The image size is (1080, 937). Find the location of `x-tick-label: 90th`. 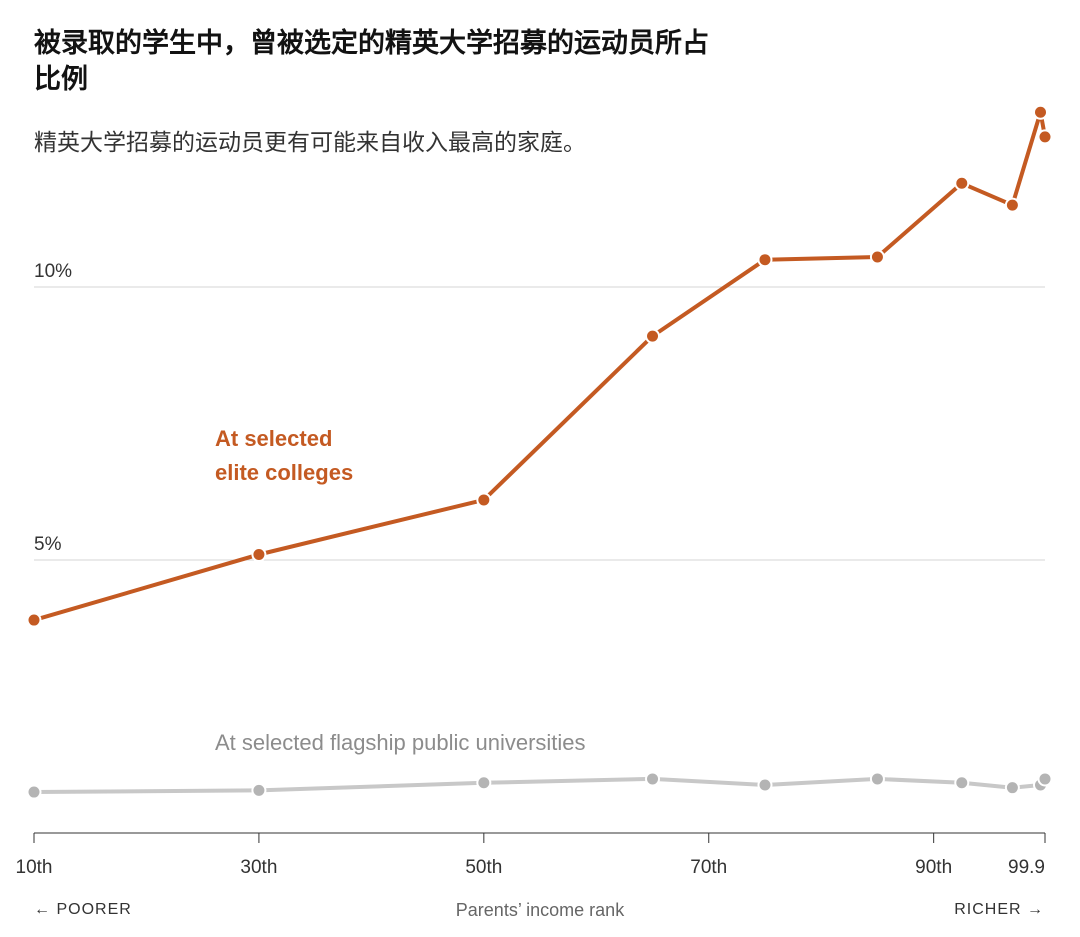

x-tick-label: 90th is located at coordinates (933, 867).